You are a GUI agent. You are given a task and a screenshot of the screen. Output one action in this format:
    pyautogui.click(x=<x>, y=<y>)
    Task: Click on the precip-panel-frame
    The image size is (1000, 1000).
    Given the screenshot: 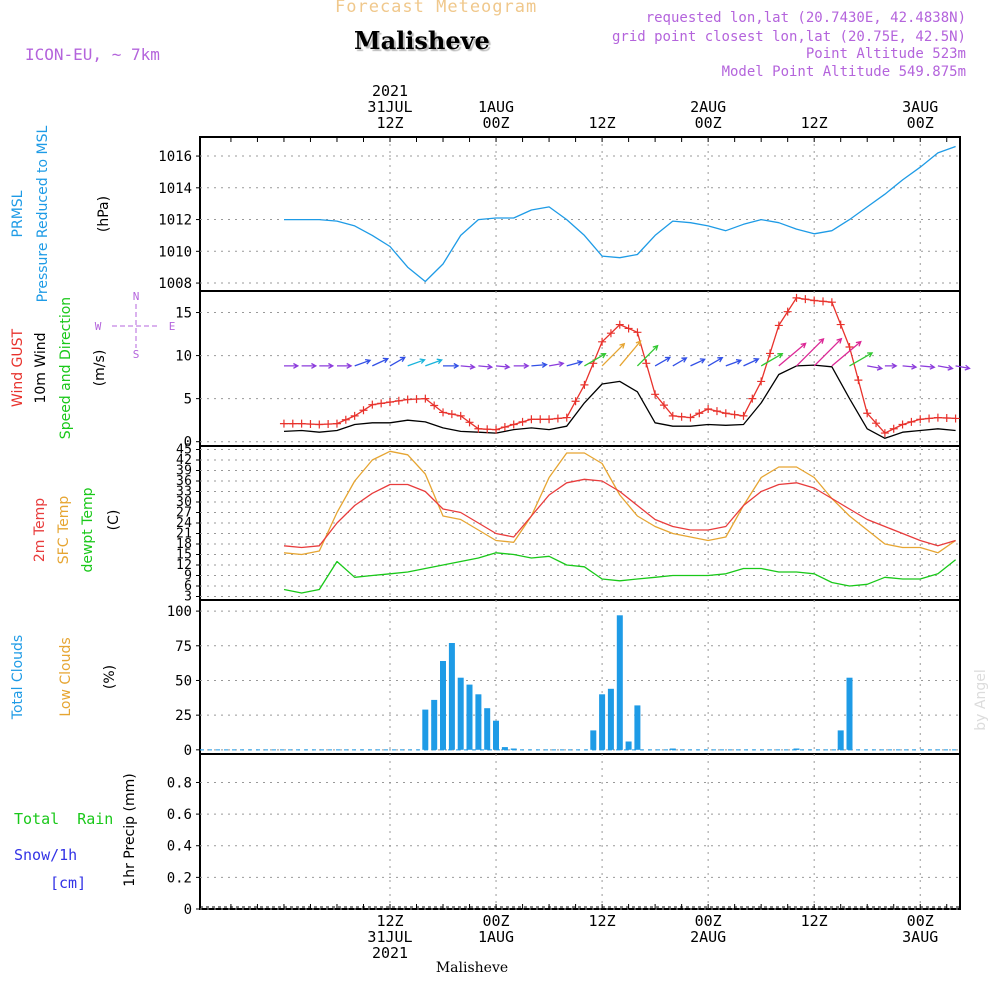 What is the action you would take?
    pyautogui.click(x=580, y=831)
    